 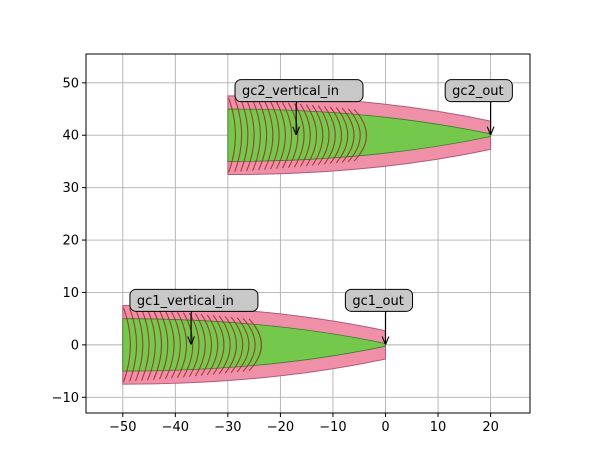 What do you see at coordinates (478, 107) in the screenshot?
I see `annotation-gc2_out: gc2_out` at bounding box center [478, 107].